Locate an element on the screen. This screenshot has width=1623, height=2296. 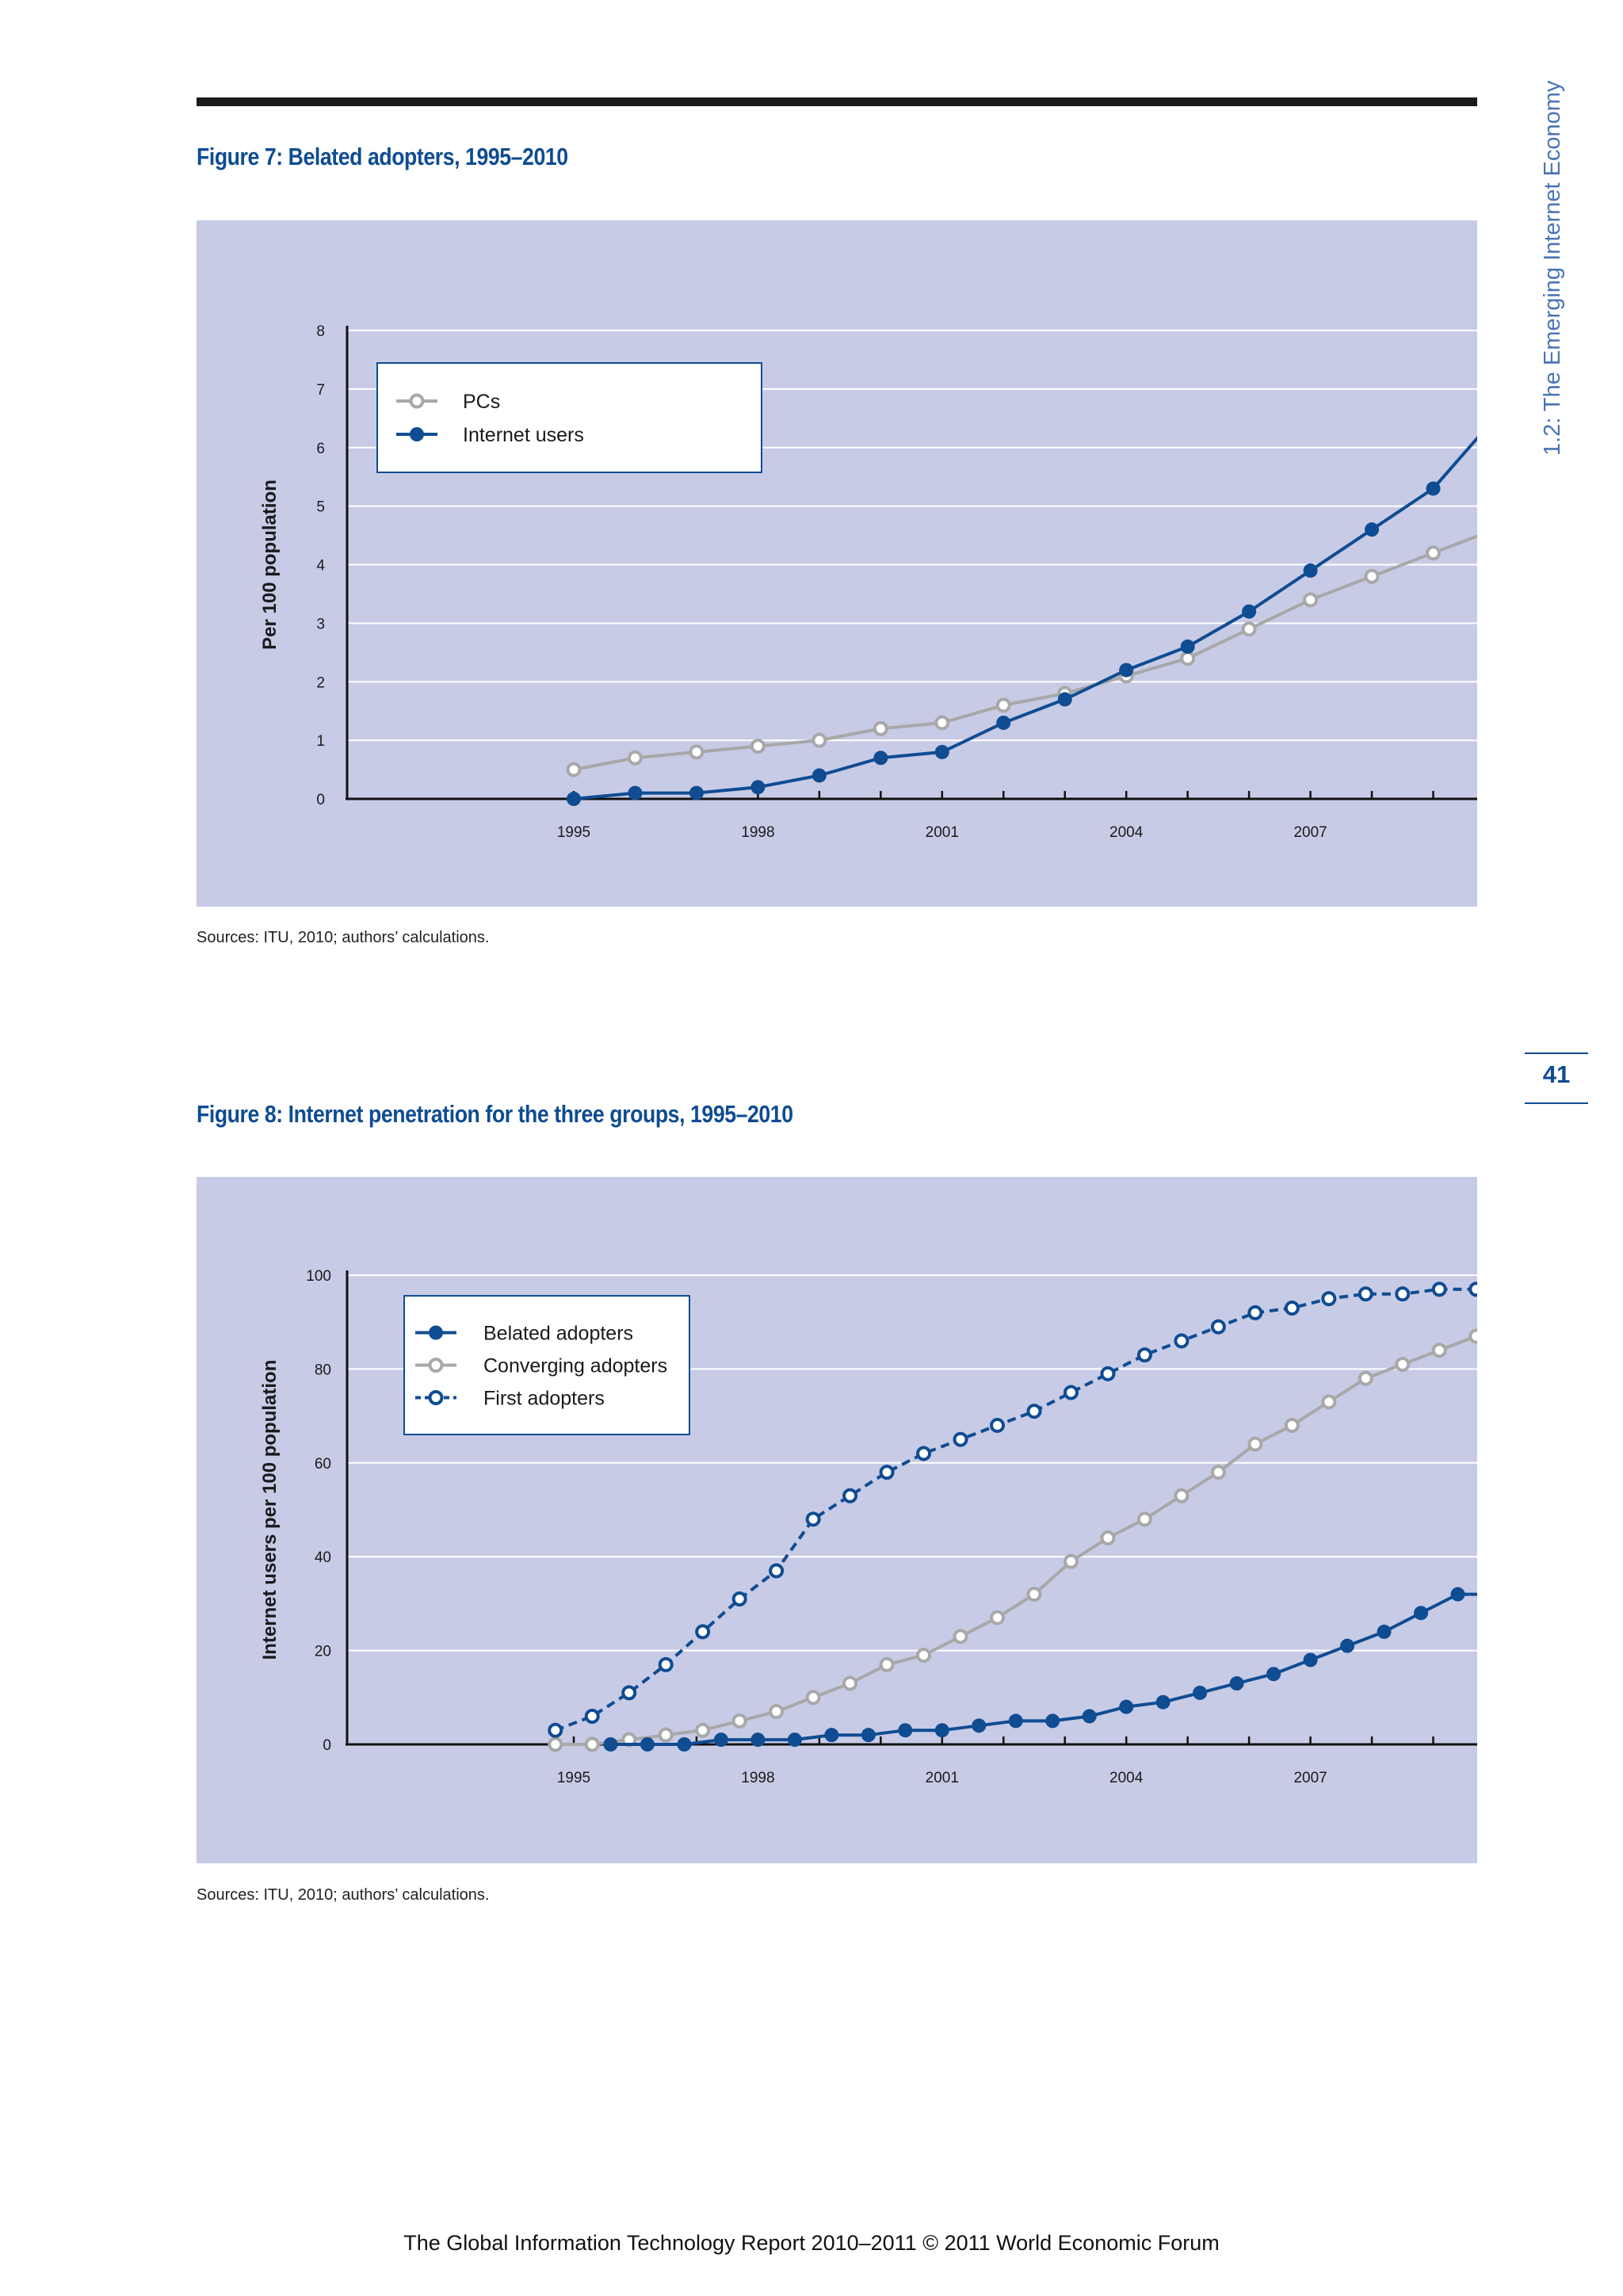
top-rule is located at coordinates (837, 101).